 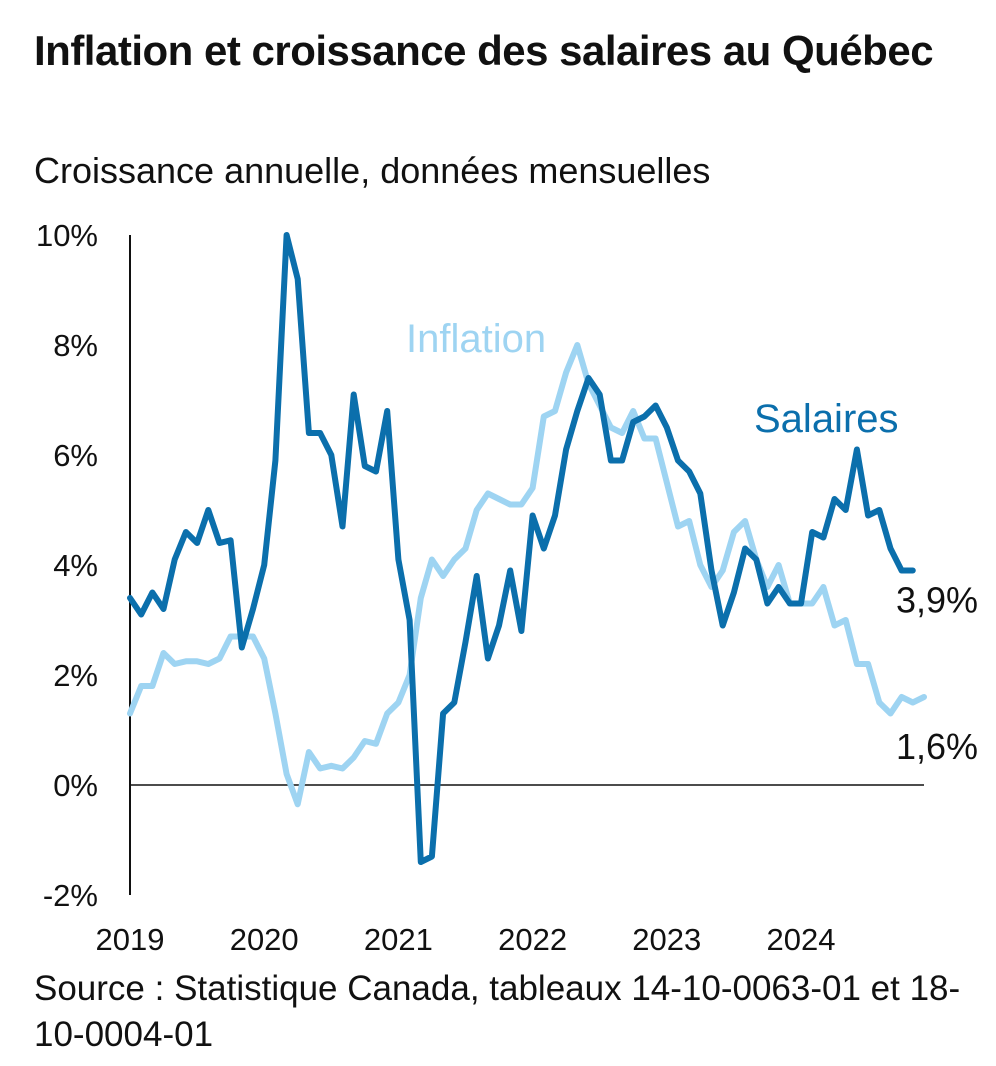 What do you see at coordinates (70, 895) in the screenshot?
I see `y-tick-label: -2%` at bounding box center [70, 895].